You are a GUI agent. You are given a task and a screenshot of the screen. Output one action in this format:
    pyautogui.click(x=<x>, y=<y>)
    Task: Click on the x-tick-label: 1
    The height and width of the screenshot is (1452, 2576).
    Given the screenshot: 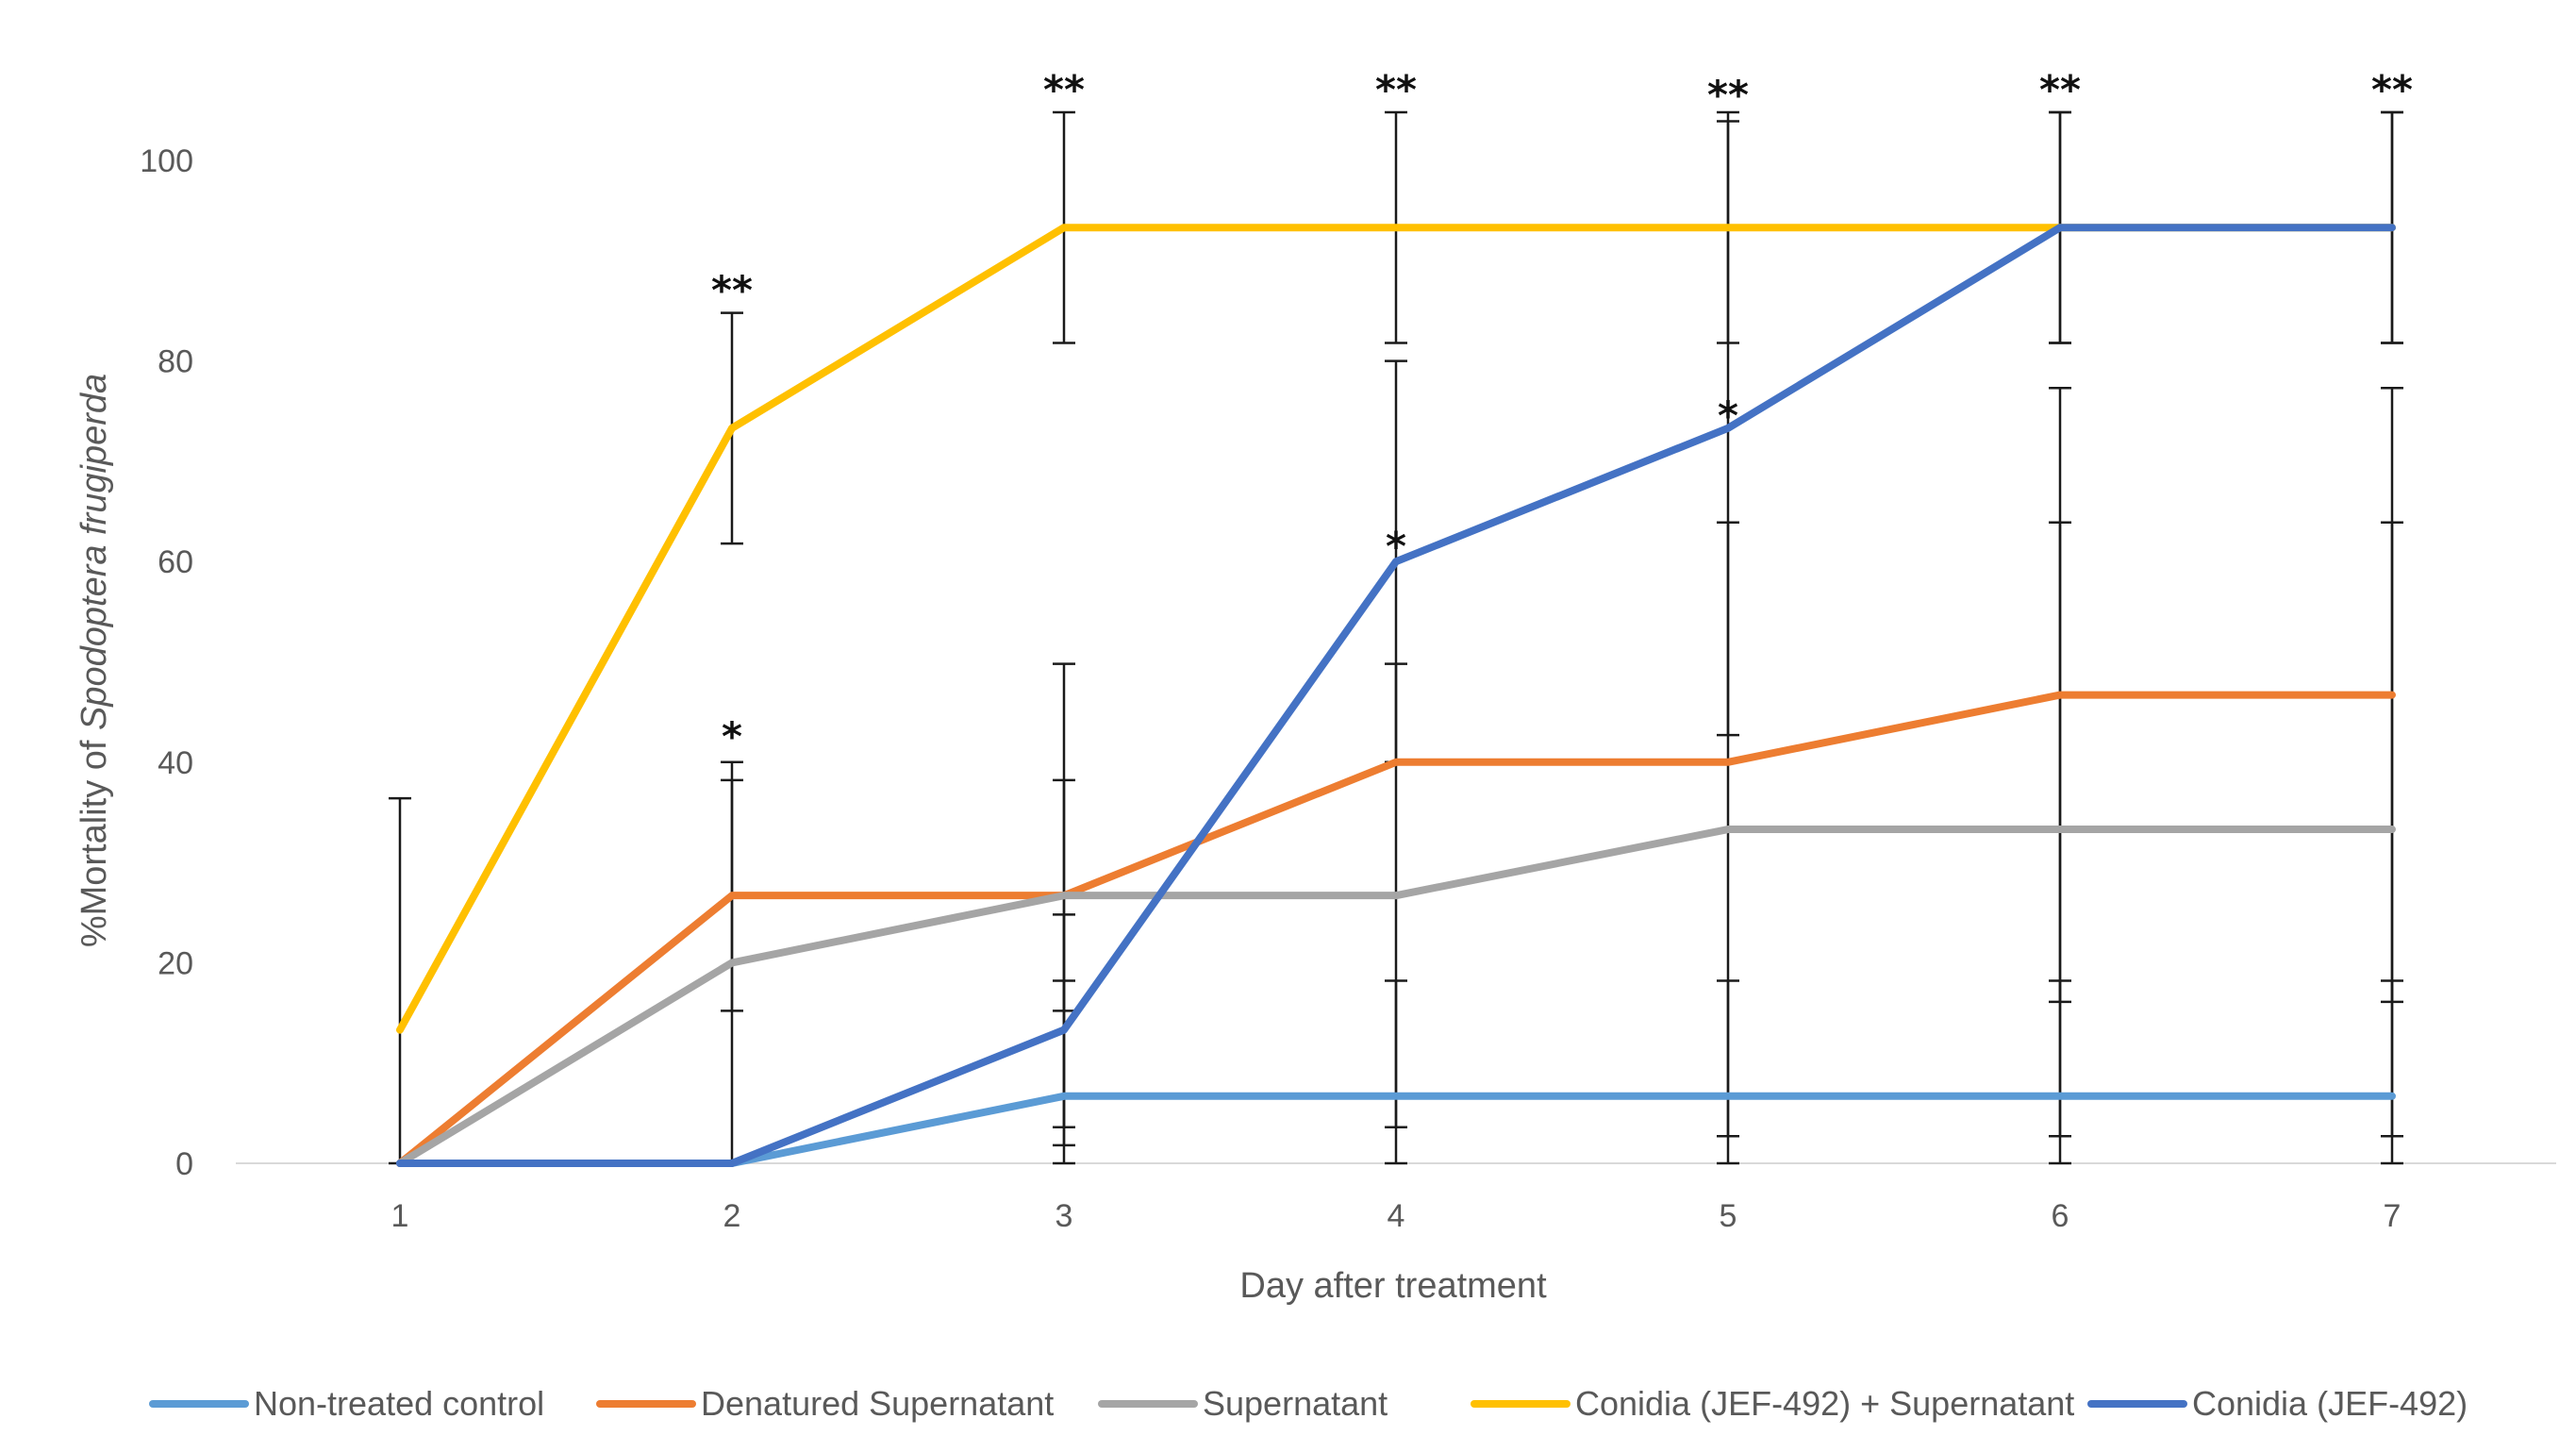 What is the action you would take?
    pyautogui.click(x=400, y=1216)
    